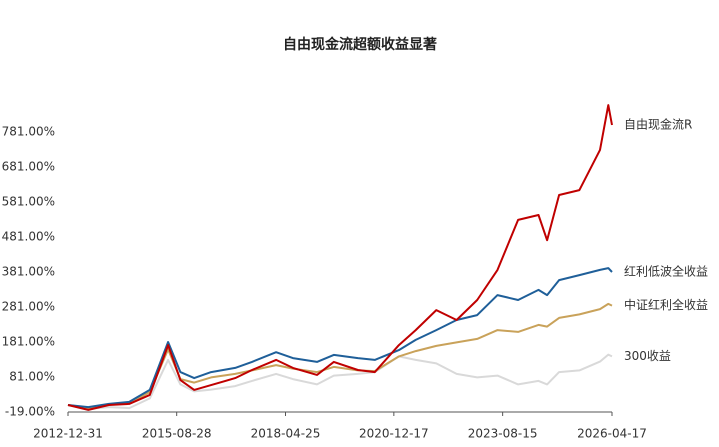  Describe the element at coordinates (28, 202) in the screenshot. I see `y-tick-label: 581.00%` at that location.